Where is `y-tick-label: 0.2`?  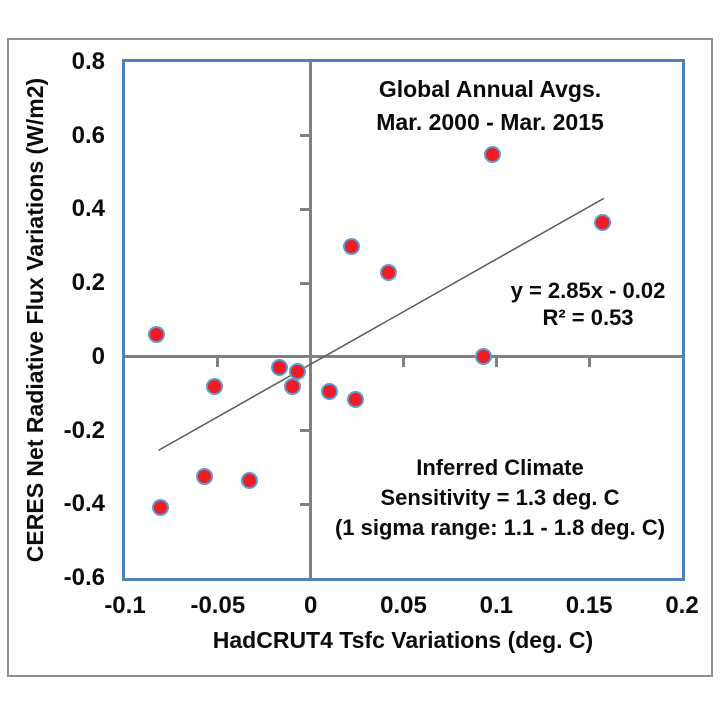 y-tick-label: 0.2 is located at coordinates (88, 283).